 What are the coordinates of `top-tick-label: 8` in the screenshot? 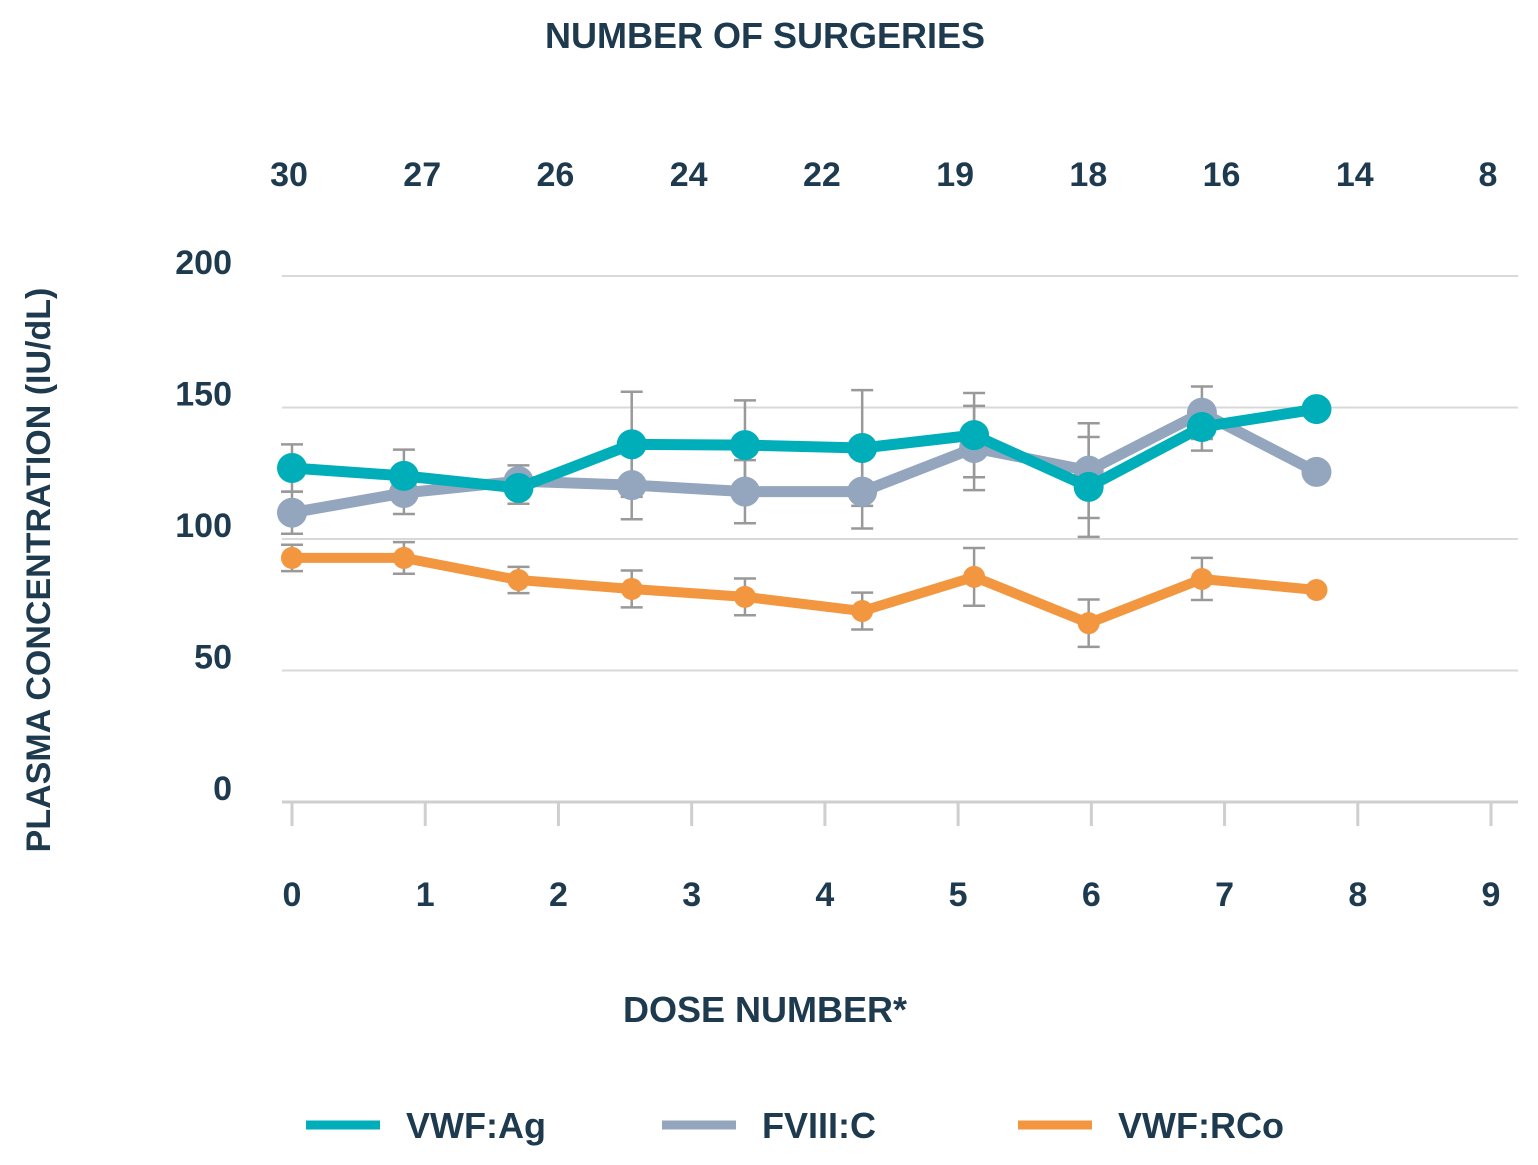 It's located at (1488, 175).